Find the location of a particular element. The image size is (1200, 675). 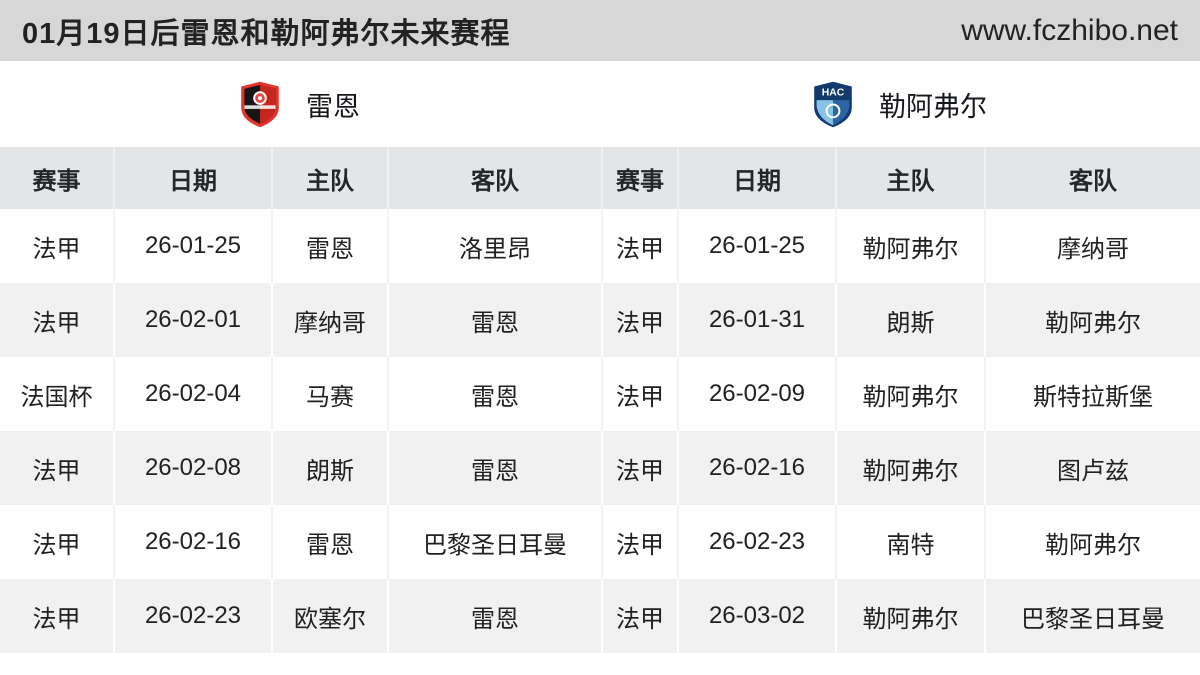

cell-away: 洛里昂 is located at coordinates (494, 246).